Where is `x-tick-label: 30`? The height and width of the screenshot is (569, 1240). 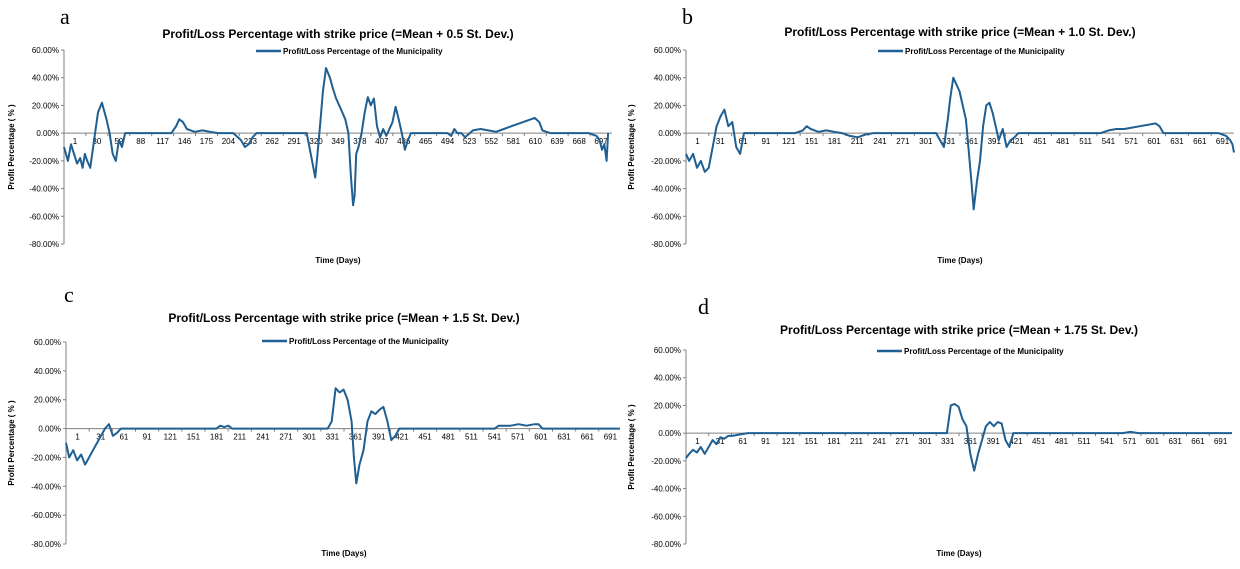
x-tick-label: 30 is located at coordinates (96, 141).